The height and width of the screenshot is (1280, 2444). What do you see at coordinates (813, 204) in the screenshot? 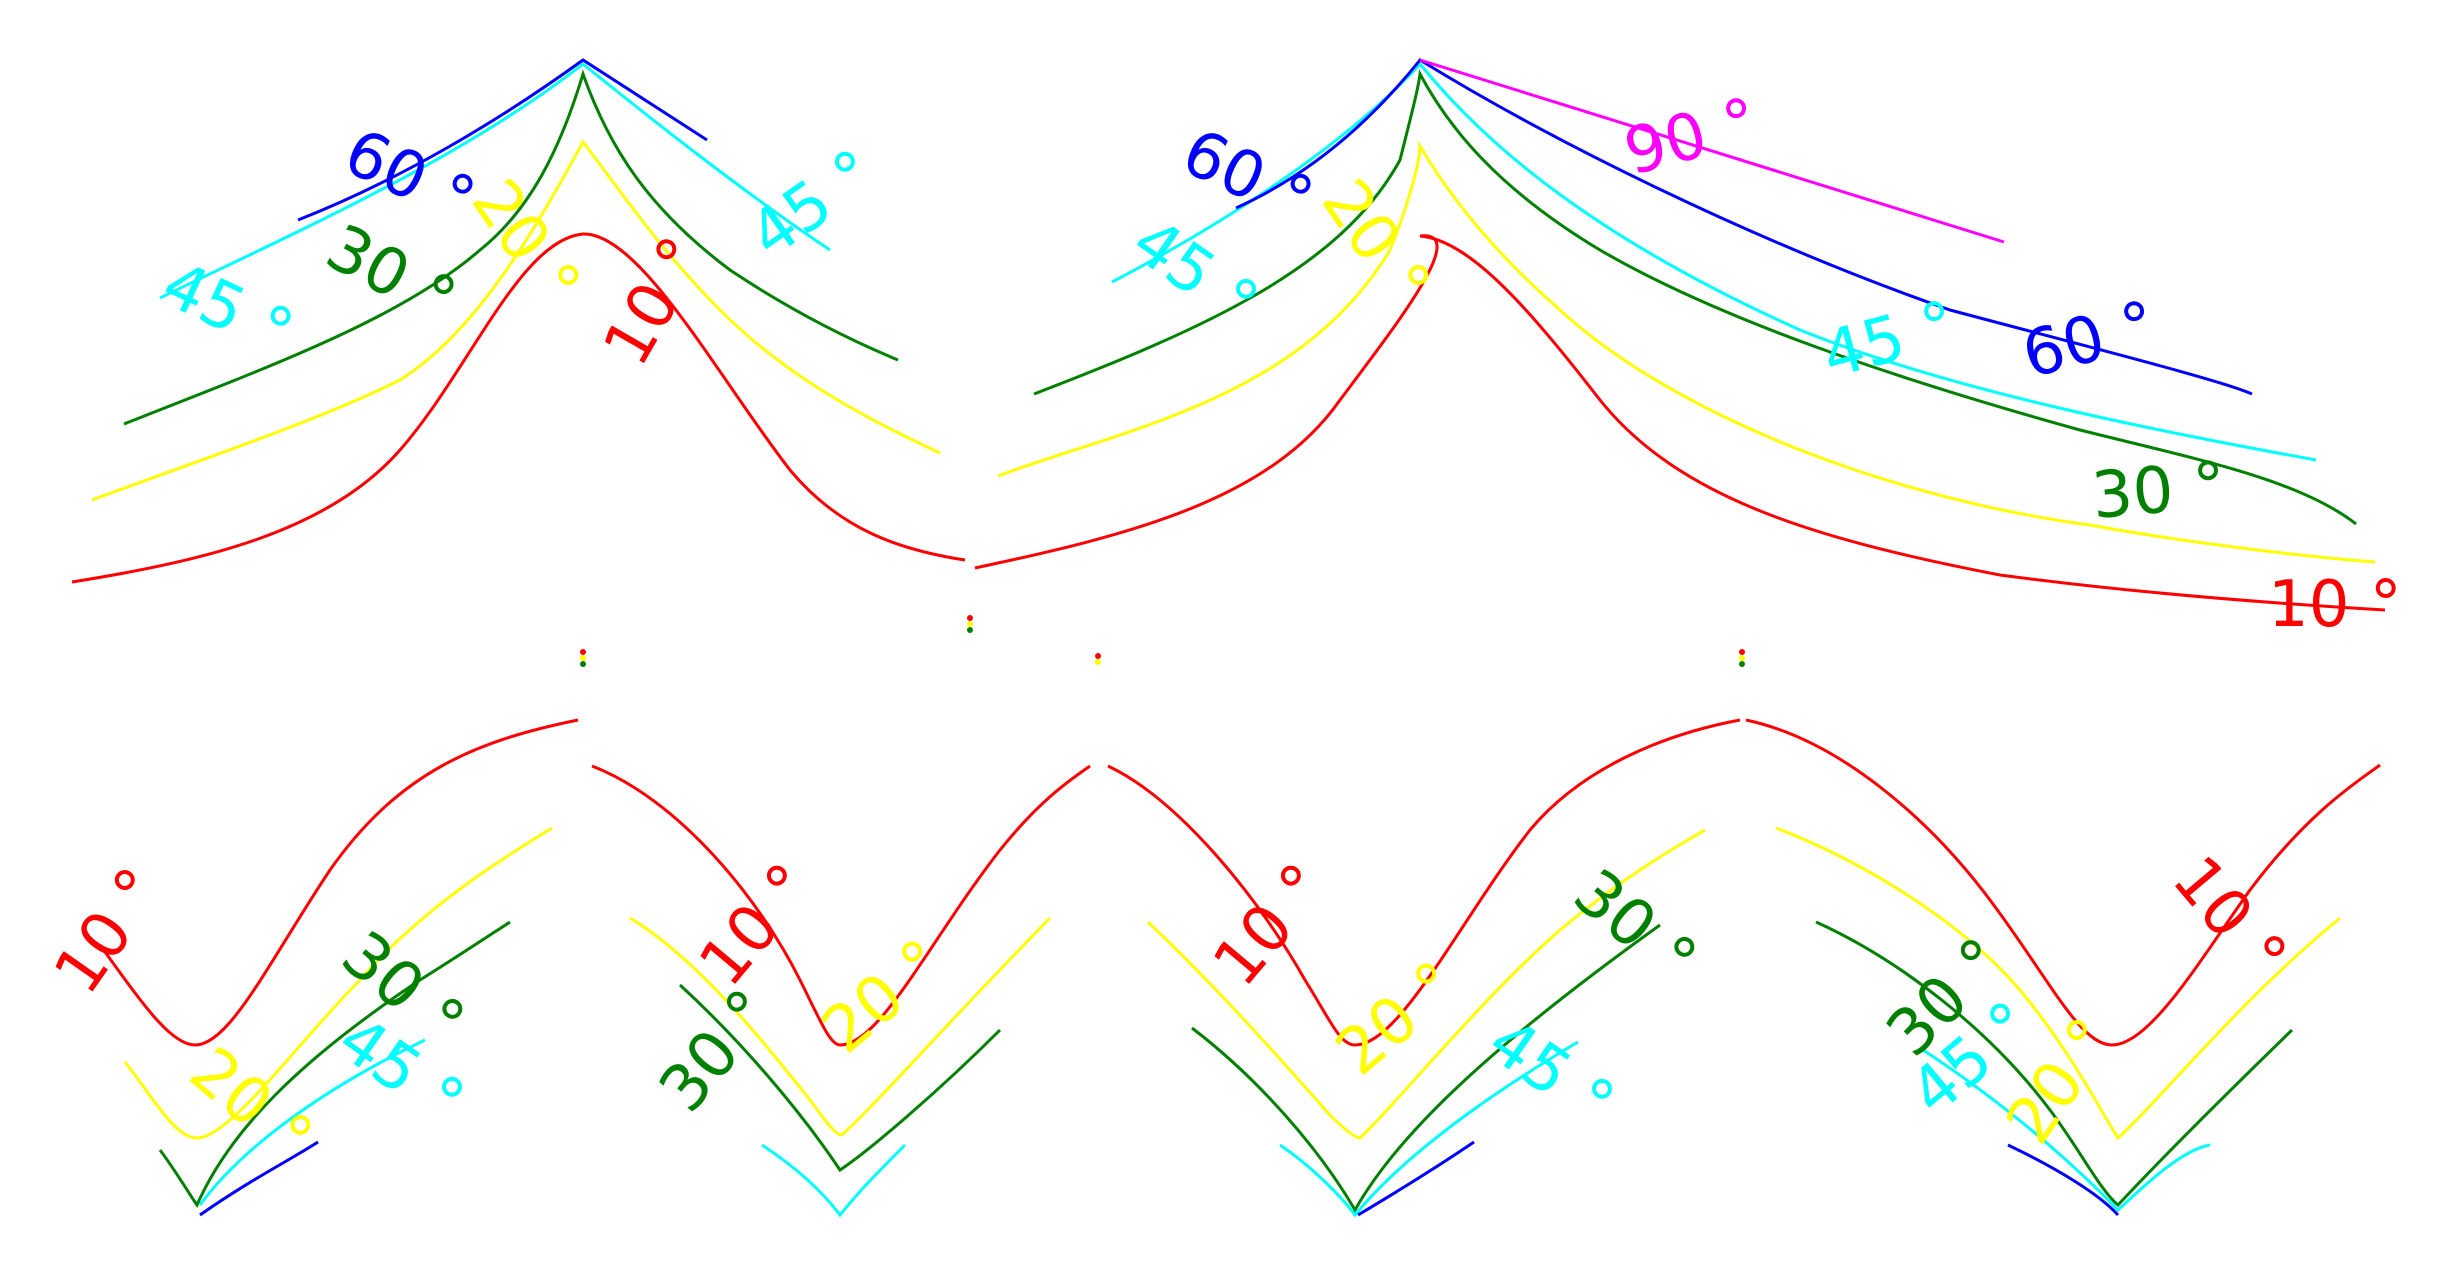
I see `tl-label-45-right: 45 °` at bounding box center [813, 204].